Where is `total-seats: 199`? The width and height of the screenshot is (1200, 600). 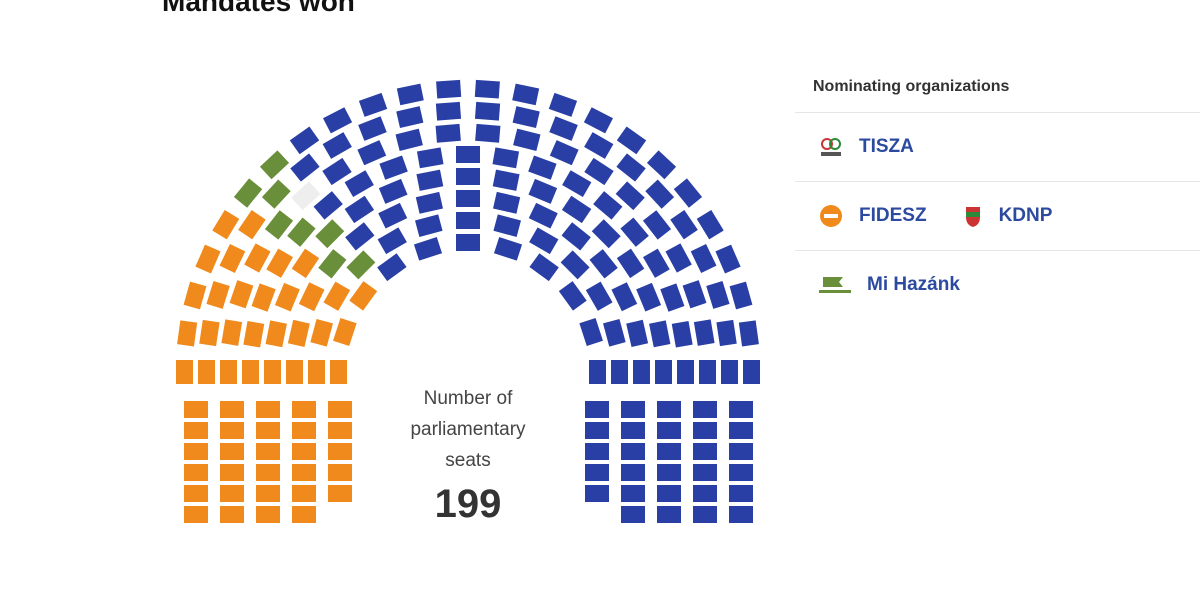
total-seats: 199 is located at coordinates (468, 504).